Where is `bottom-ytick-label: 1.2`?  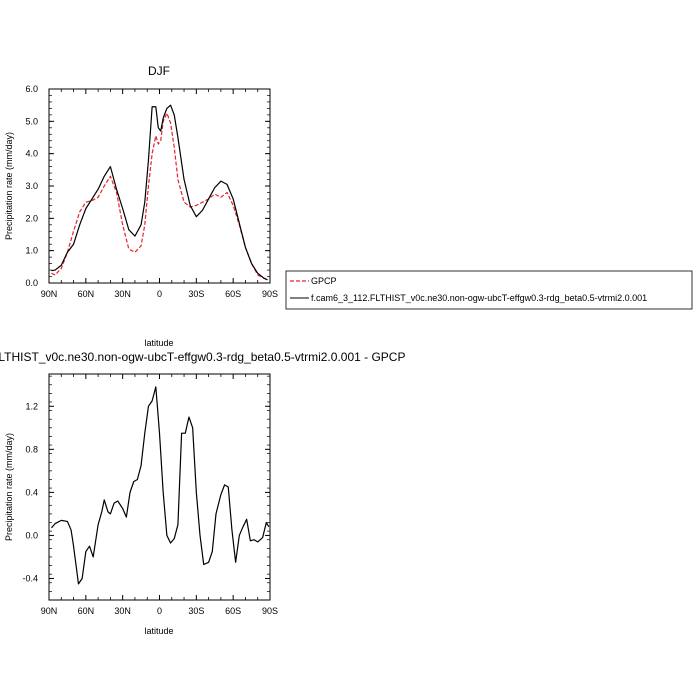 bottom-ytick-label: 1.2 is located at coordinates (31, 406).